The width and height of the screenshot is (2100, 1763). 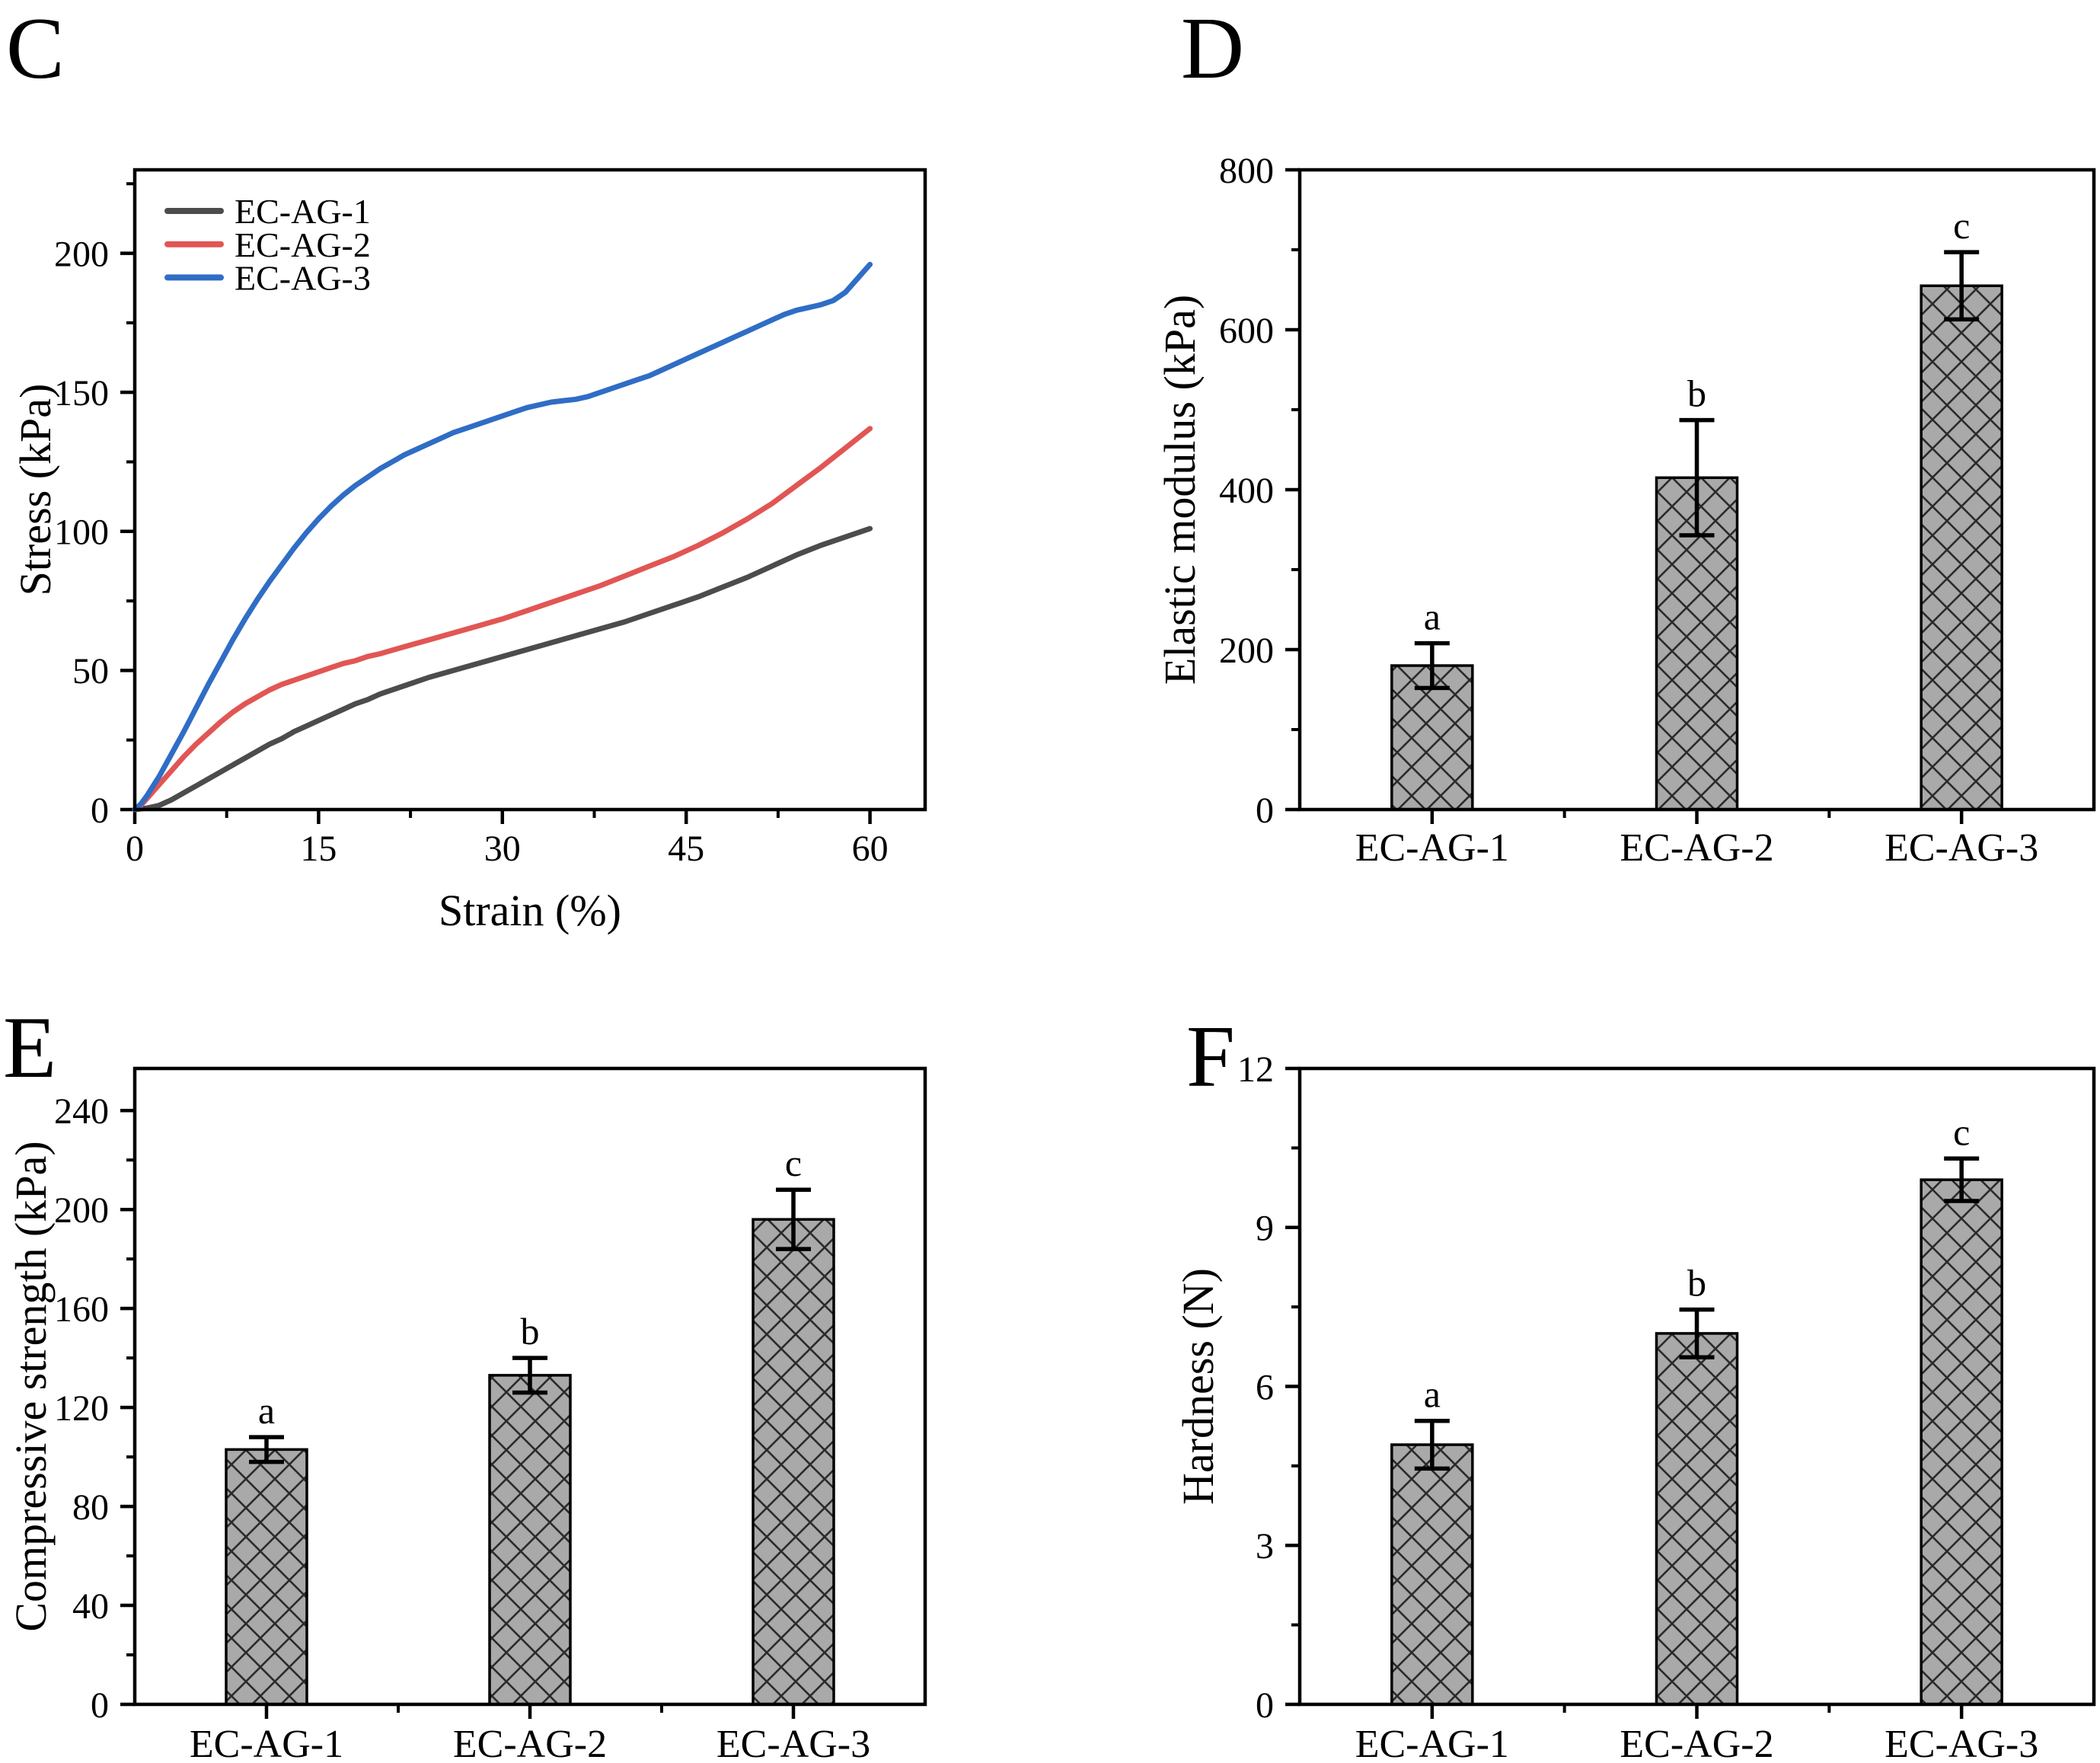 What do you see at coordinates (1265, 1546) in the screenshot?
I see `y-tick-label: 3` at bounding box center [1265, 1546].